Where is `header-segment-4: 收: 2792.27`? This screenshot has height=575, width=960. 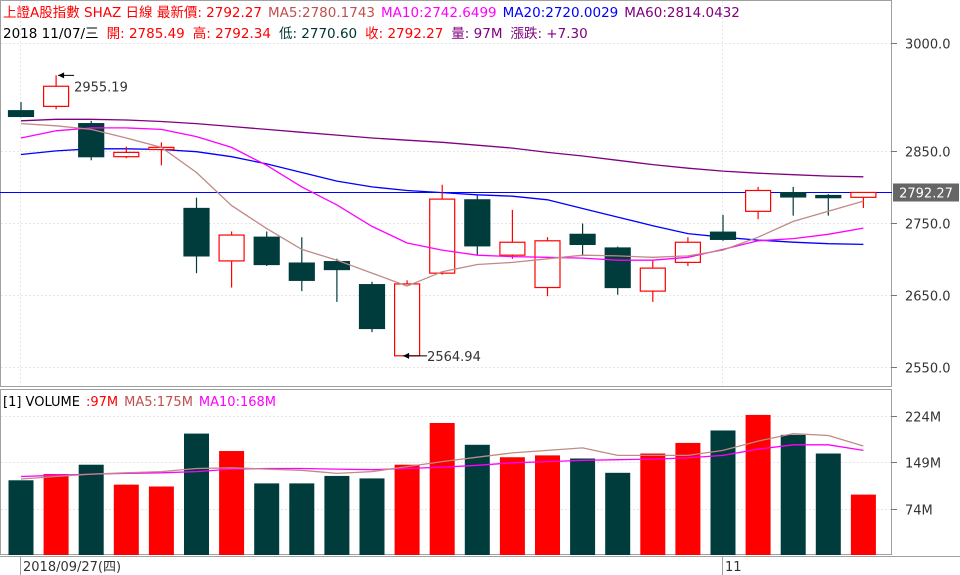
header-segment-4: 收: 2792.27 is located at coordinates (404, 34).